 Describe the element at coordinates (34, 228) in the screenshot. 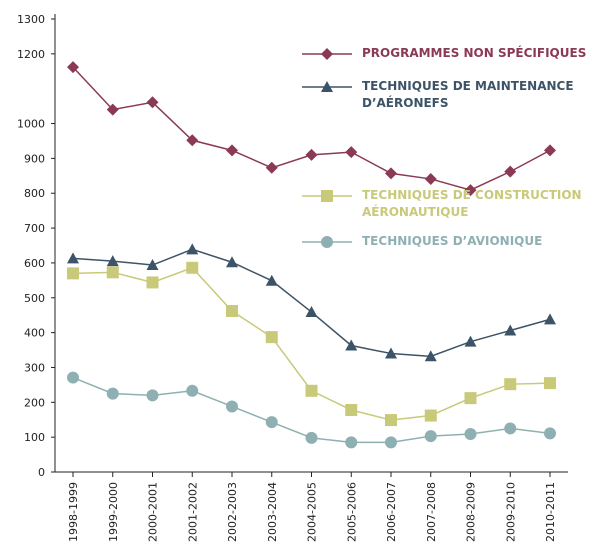

I see `y-tick-label: 700` at that location.